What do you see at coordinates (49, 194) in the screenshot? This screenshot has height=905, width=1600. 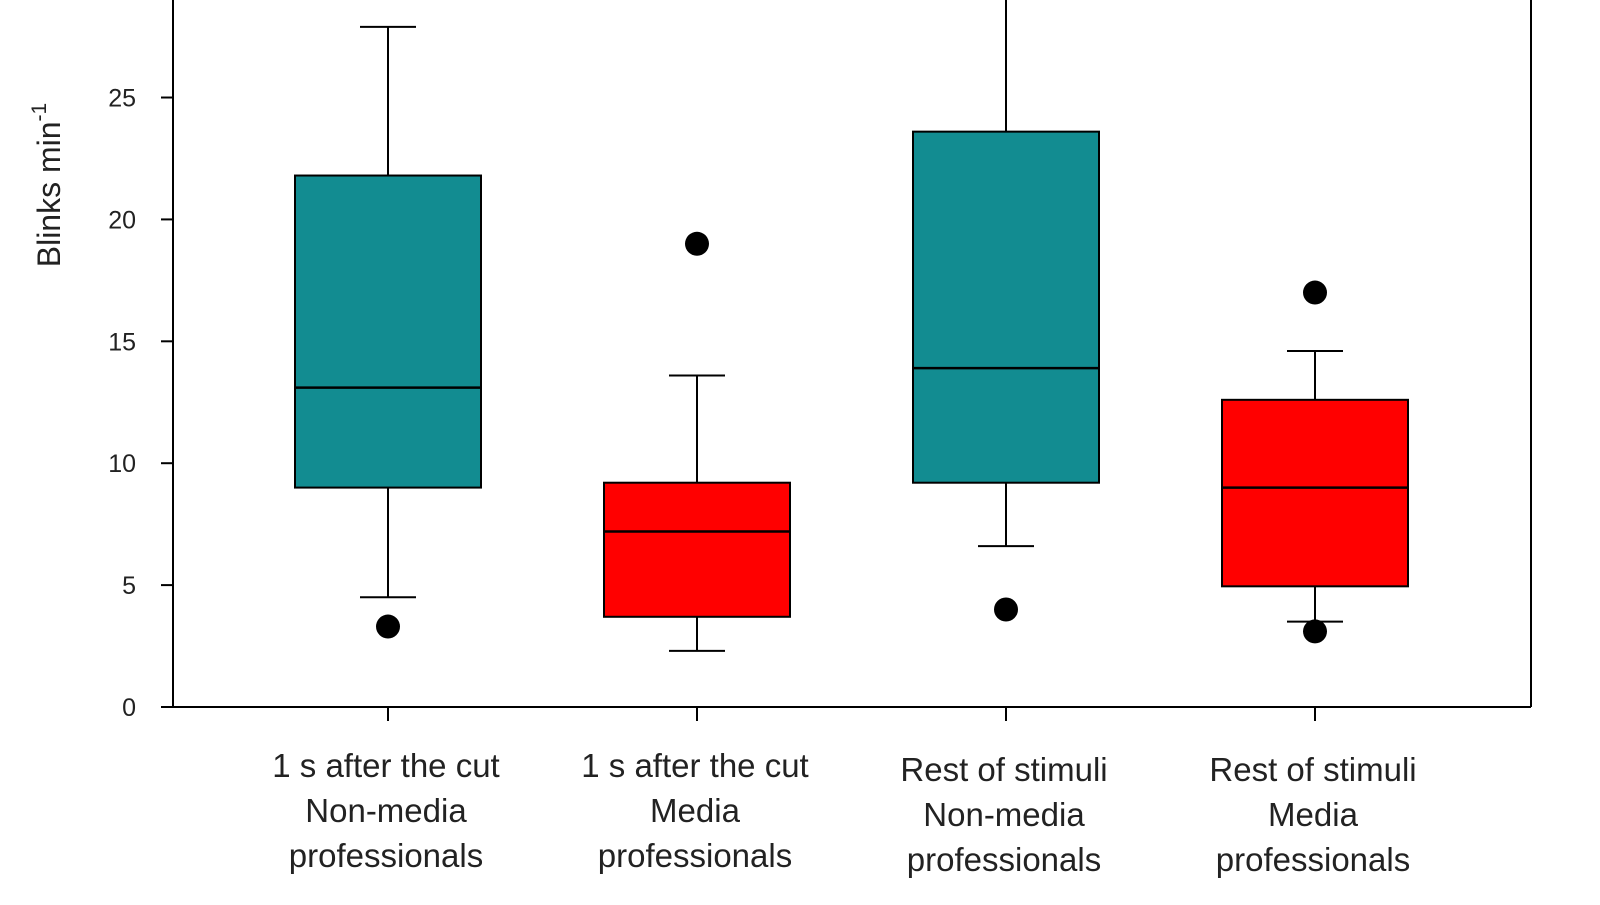 I see `y-axis-title-text: Blinks min` at bounding box center [49, 194].